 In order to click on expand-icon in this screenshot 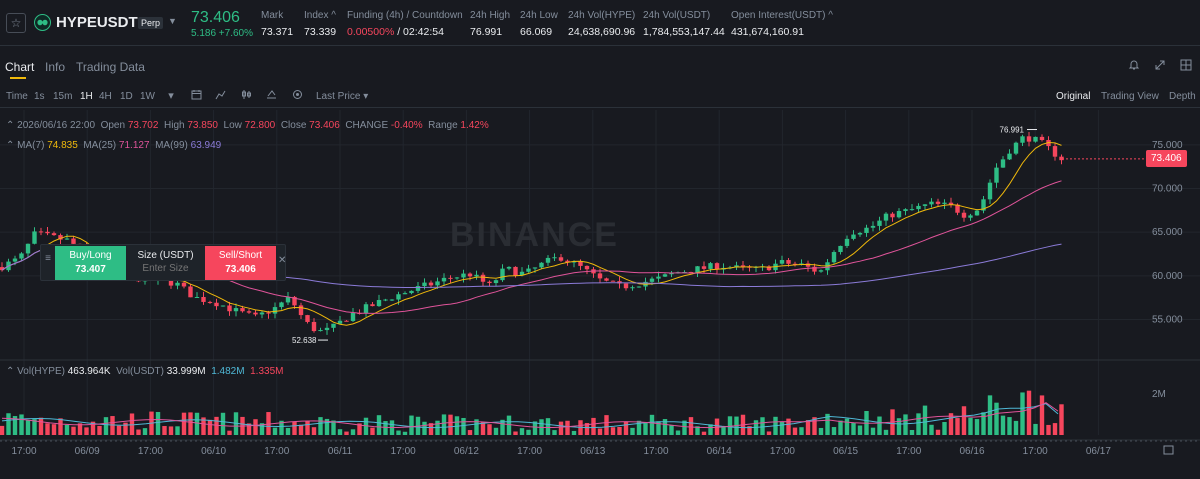, I will do `click(1160, 67)`.